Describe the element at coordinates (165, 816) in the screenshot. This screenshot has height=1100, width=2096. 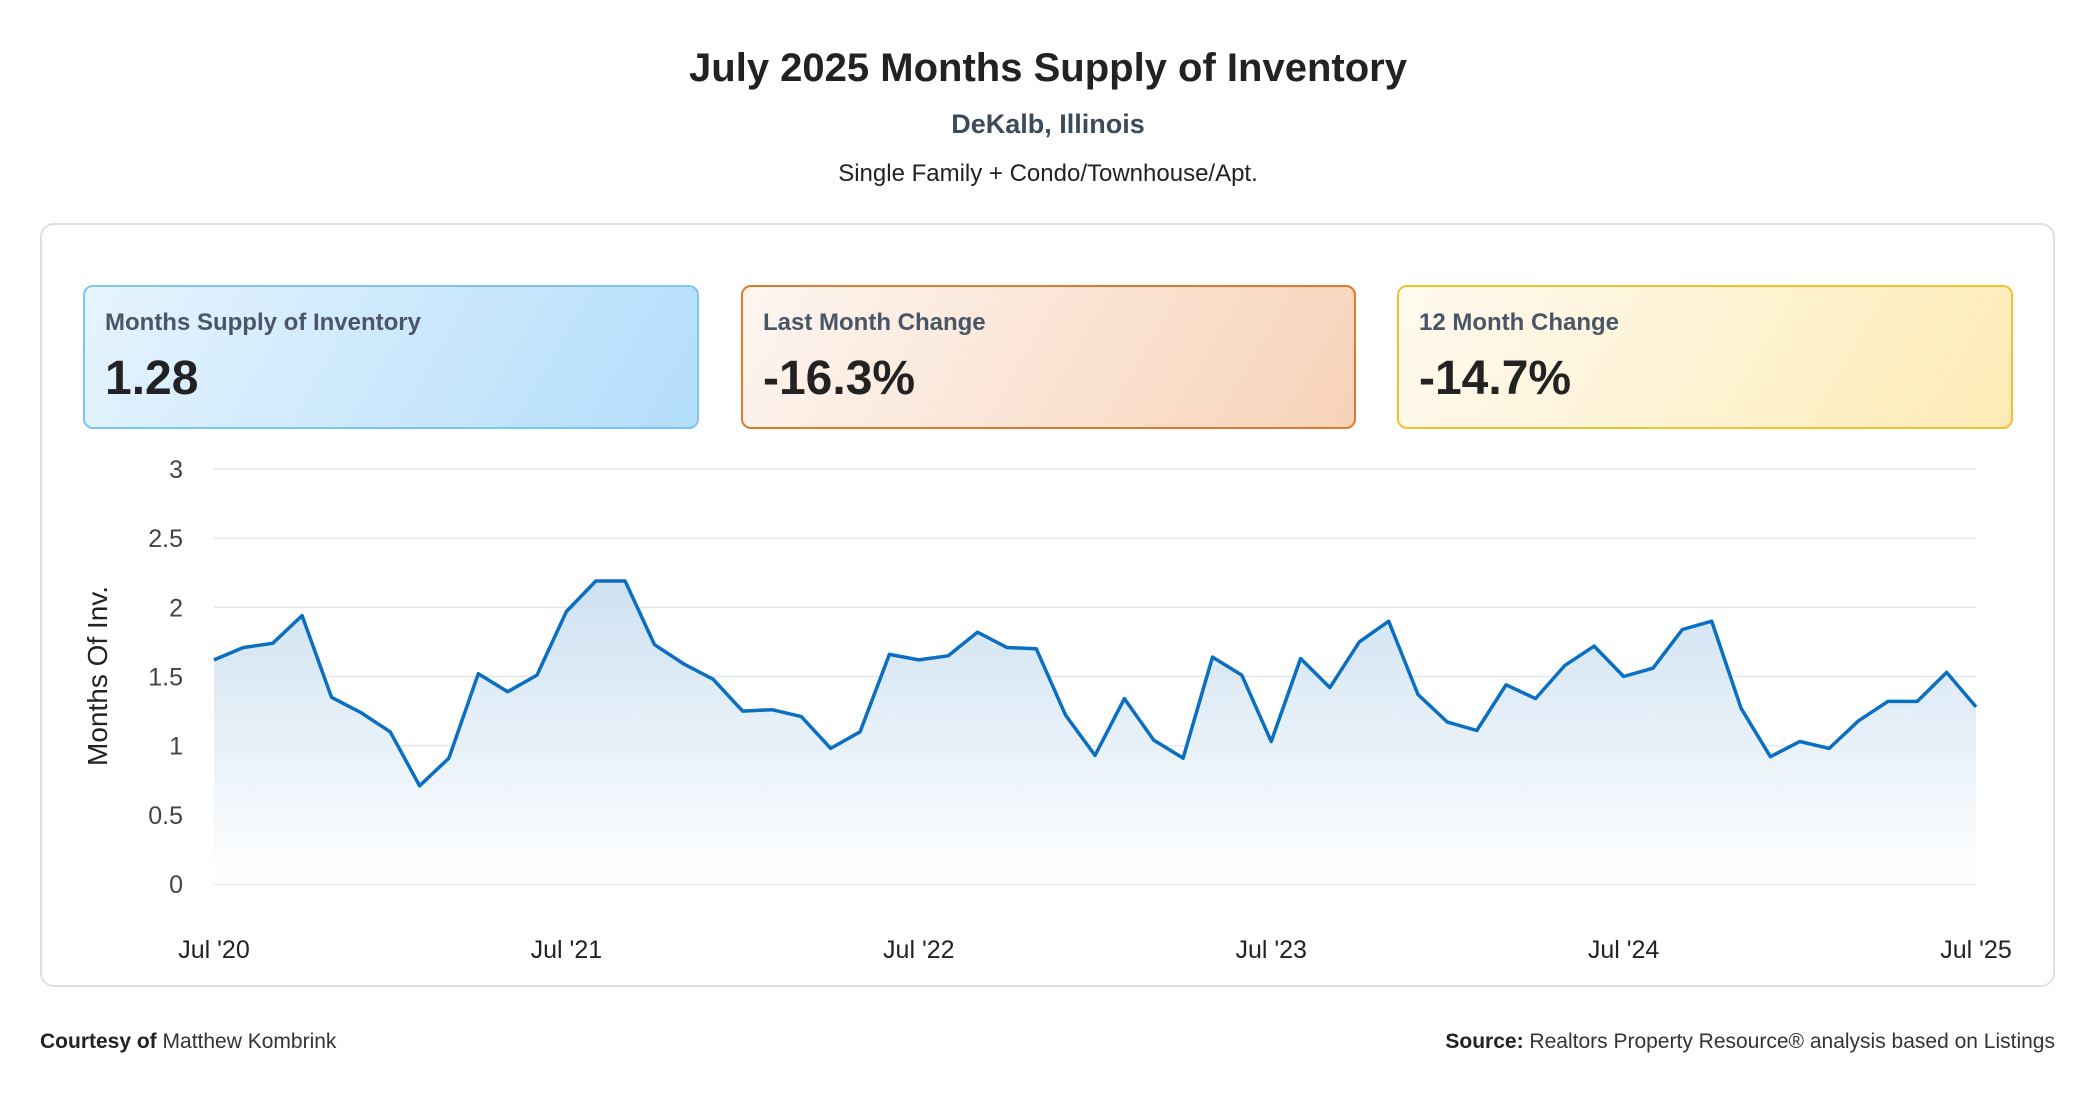
I see `y-tick-label: 0.5` at that location.